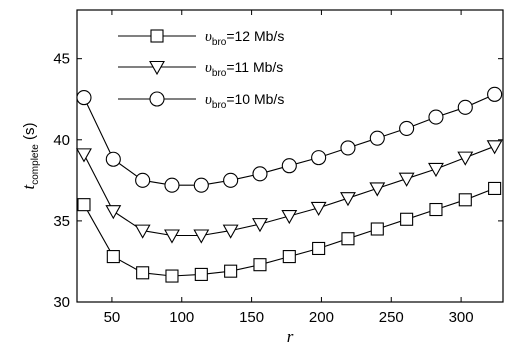 The height and width of the screenshot is (350, 513). Describe the element at coordinates (244, 101) in the screenshot. I see `legend-label: υbro=10 Mb/s` at that location.